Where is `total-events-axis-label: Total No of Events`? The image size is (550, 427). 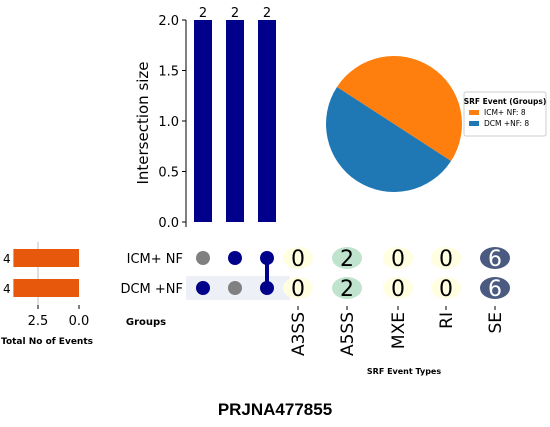 total-events-axis-label: Total No of Events is located at coordinates (47, 342).